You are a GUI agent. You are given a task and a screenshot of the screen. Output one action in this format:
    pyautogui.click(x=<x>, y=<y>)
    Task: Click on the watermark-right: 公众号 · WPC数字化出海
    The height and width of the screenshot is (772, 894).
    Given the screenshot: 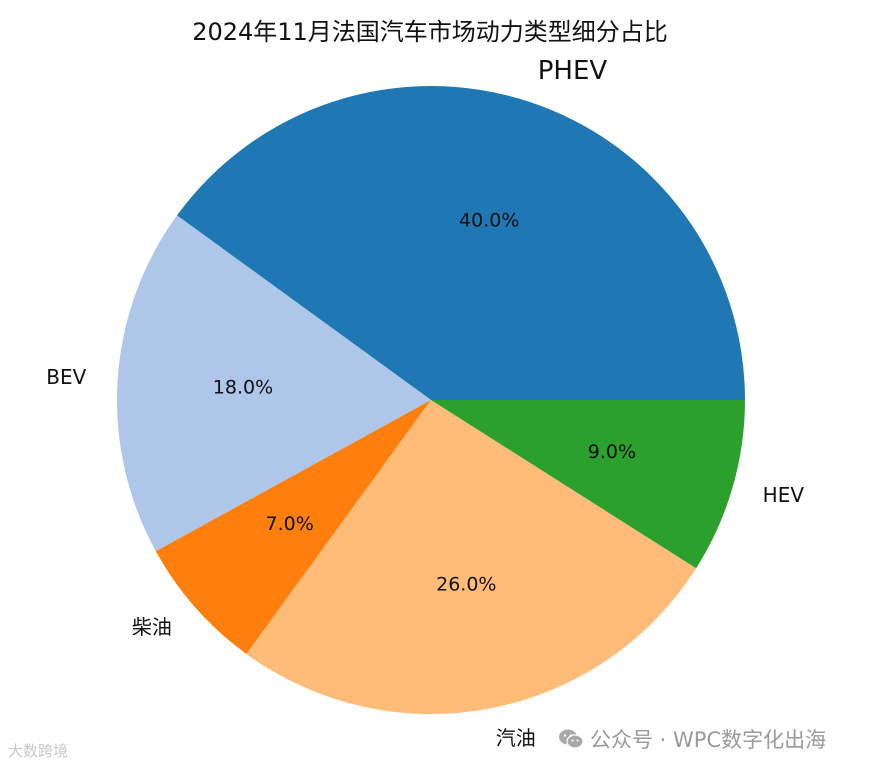 What is the action you would take?
    pyautogui.click(x=692, y=739)
    